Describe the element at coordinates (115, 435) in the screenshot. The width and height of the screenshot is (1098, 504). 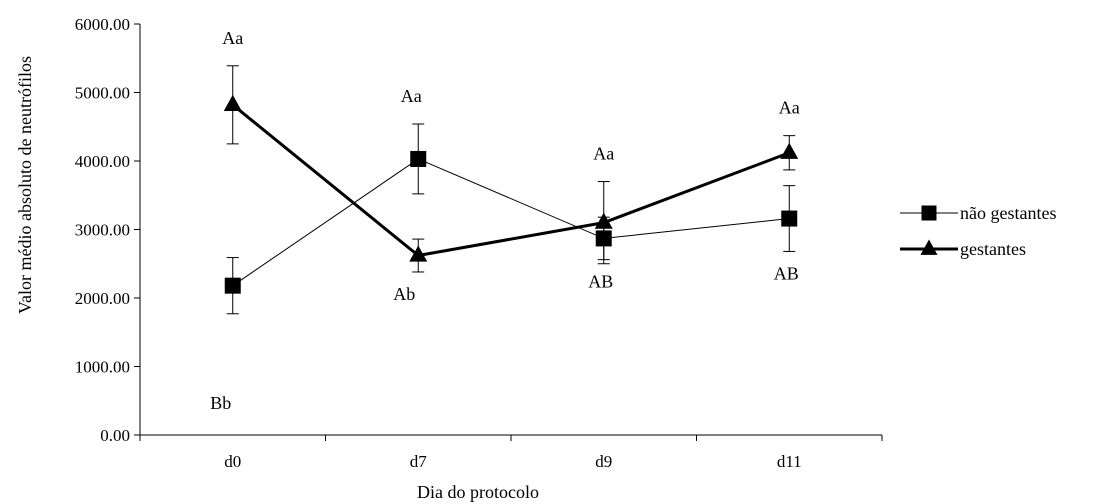
I see `y-tick-label: 0.00` at that location.